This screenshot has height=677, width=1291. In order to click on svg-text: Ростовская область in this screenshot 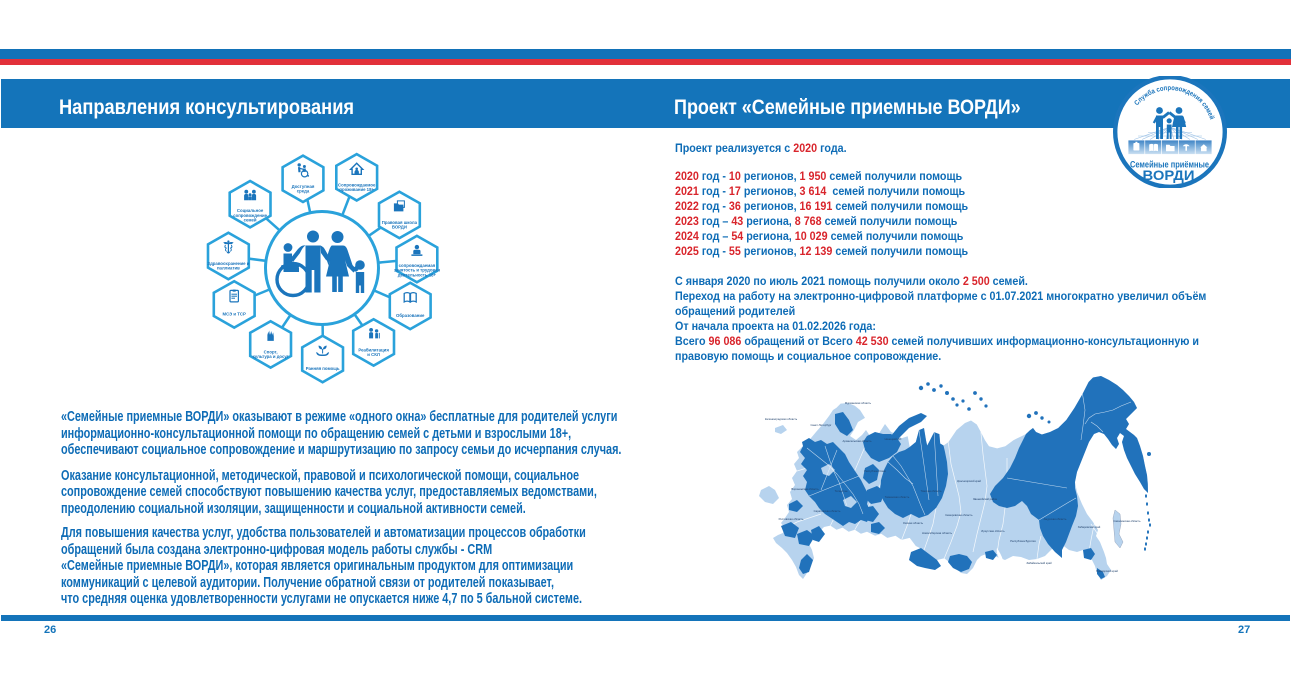, I will do `click(791, 519)`.